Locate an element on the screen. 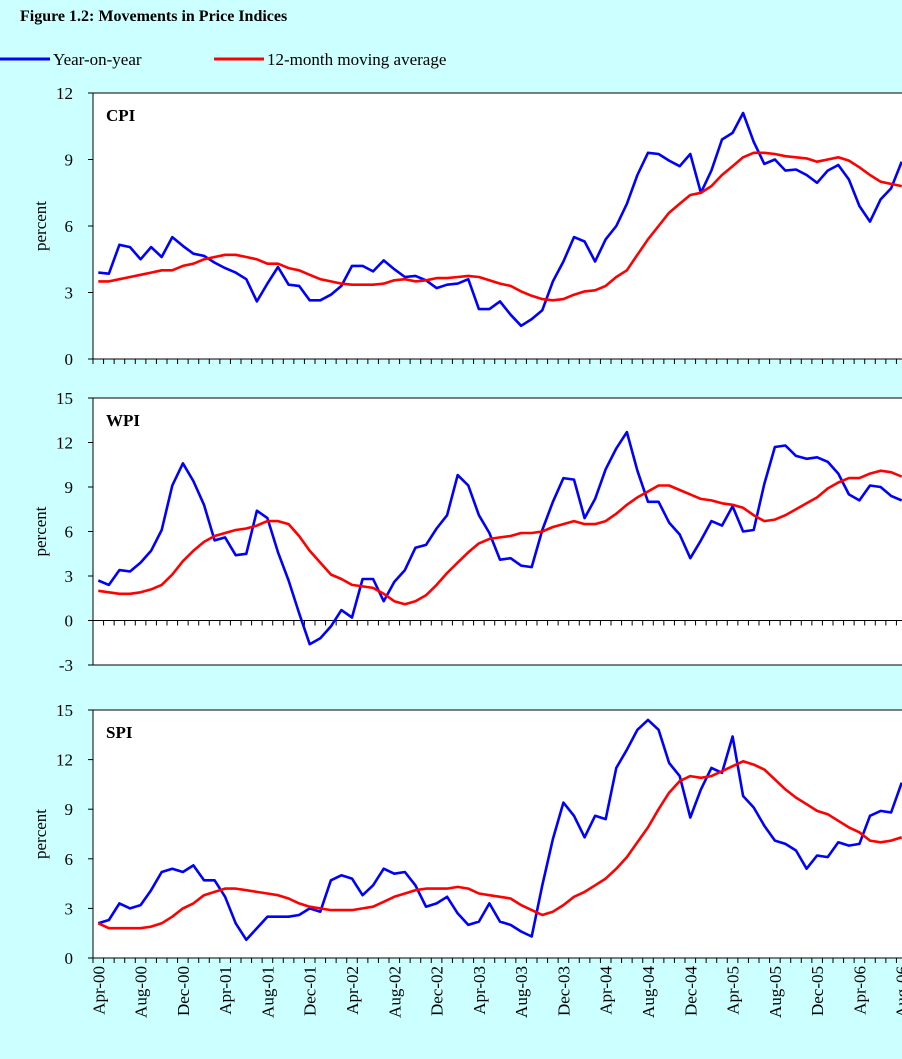 Image resolution: width=902 pixels, height=1059 pixels. legend-label: Year-on-year is located at coordinates (97, 59).